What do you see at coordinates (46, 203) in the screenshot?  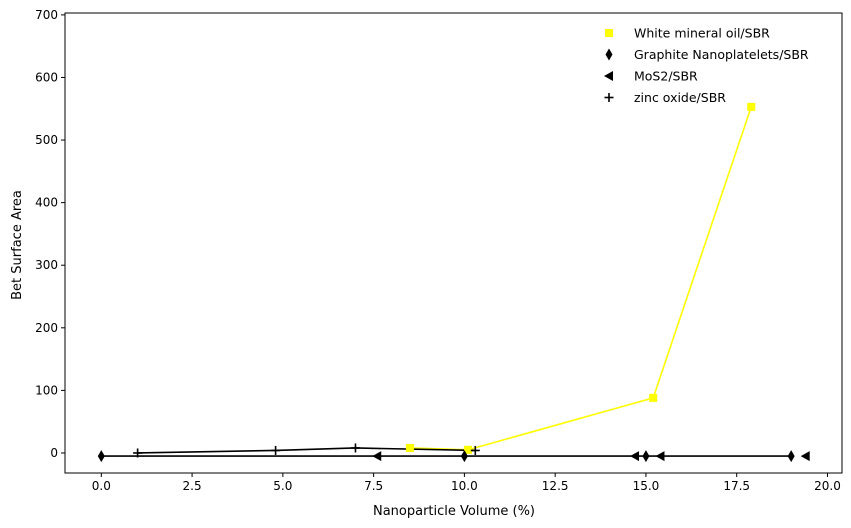 I see `y-tick-label: 400` at bounding box center [46, 203].